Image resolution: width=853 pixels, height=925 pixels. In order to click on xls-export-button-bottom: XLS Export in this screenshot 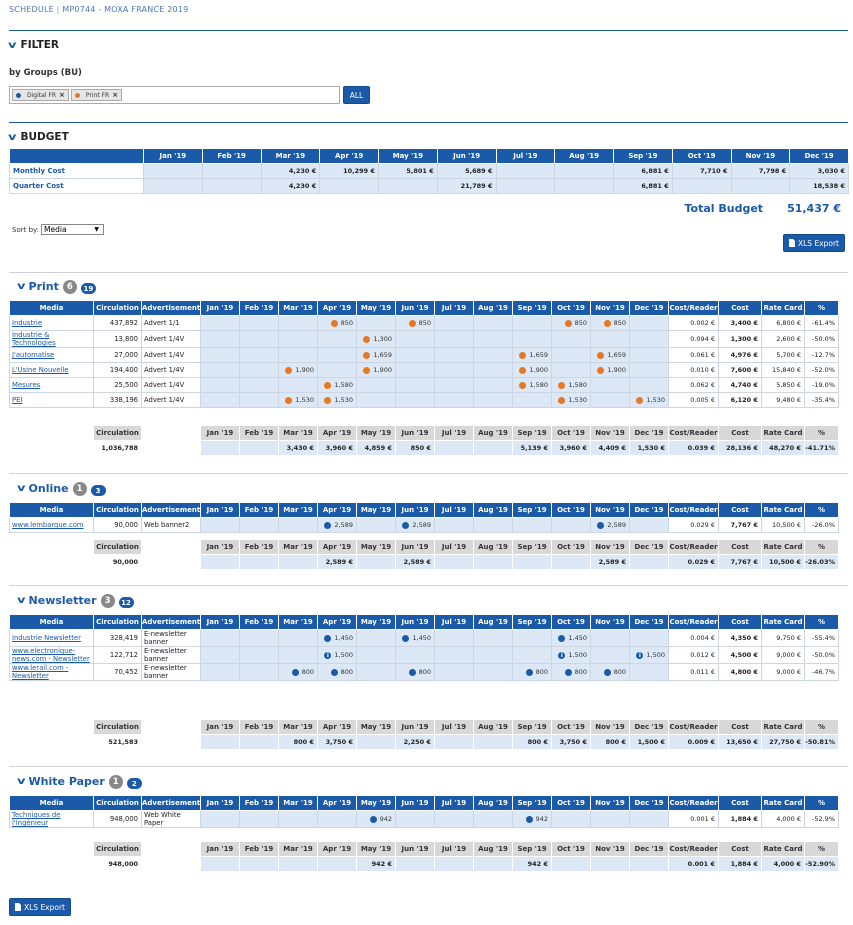, I will do `click(40, 907)`.